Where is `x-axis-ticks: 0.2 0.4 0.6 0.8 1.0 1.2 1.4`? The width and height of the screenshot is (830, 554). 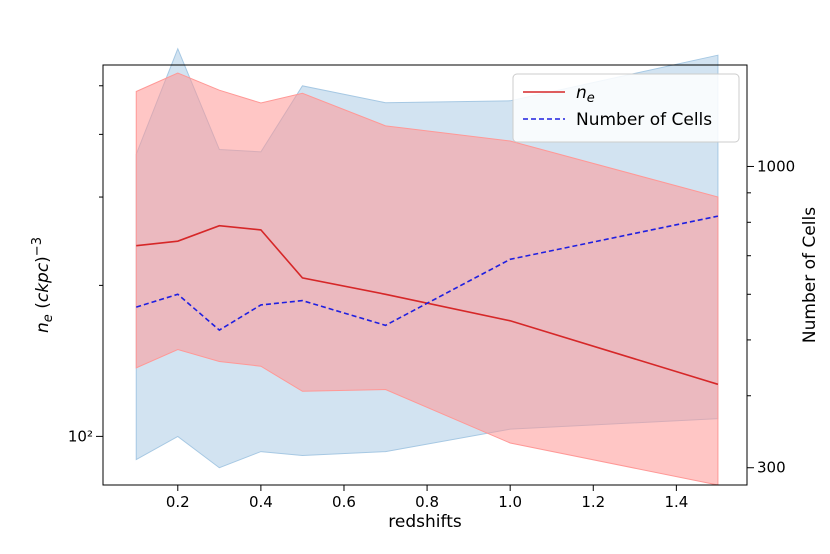 x-axis-ticks: 0.2 0.4 0.6 0.8 1.0 1.2 1.4 is located at coordinates (427, 498).